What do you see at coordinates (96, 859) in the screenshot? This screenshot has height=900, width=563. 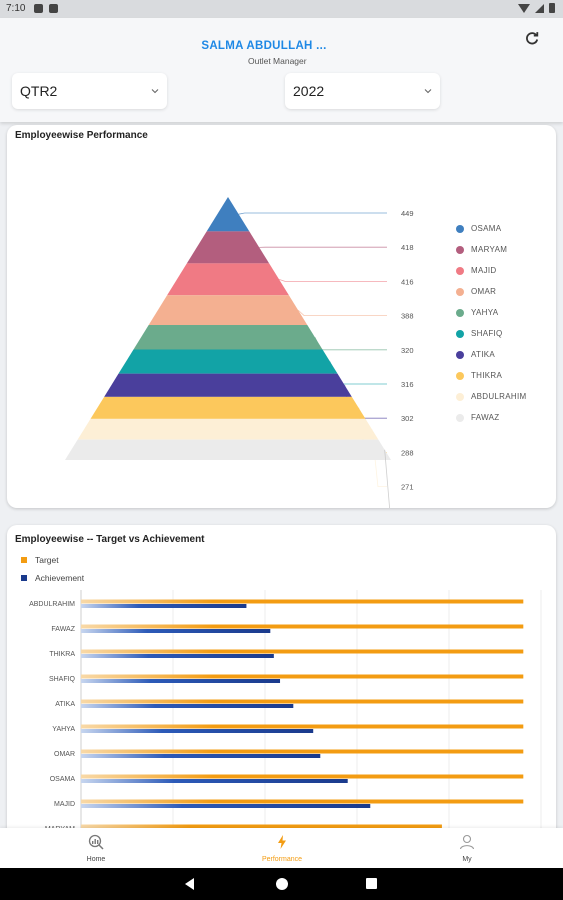 I see `nav-home-label: Home` at bounding box center [96, 859].